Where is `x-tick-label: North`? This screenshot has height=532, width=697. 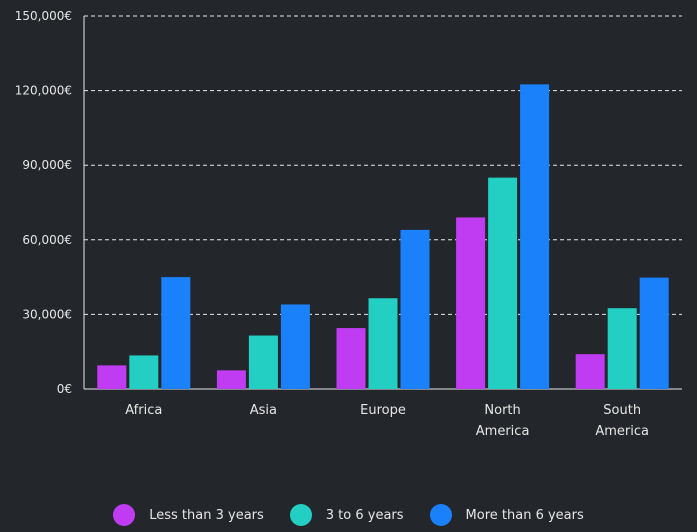
x-tick-label: North is located at coordinates (502, 410).